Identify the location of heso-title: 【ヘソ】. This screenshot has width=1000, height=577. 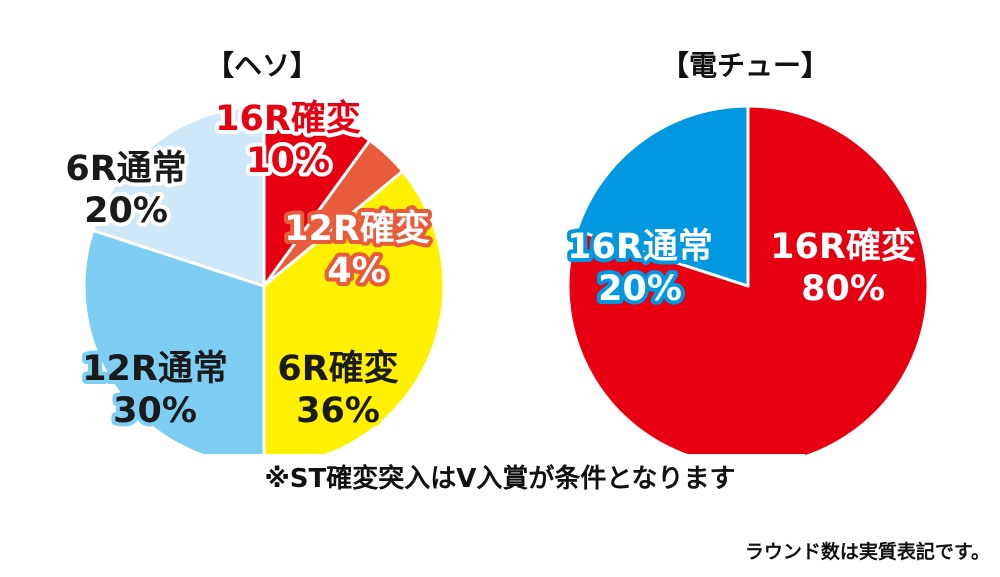
(262, 65).